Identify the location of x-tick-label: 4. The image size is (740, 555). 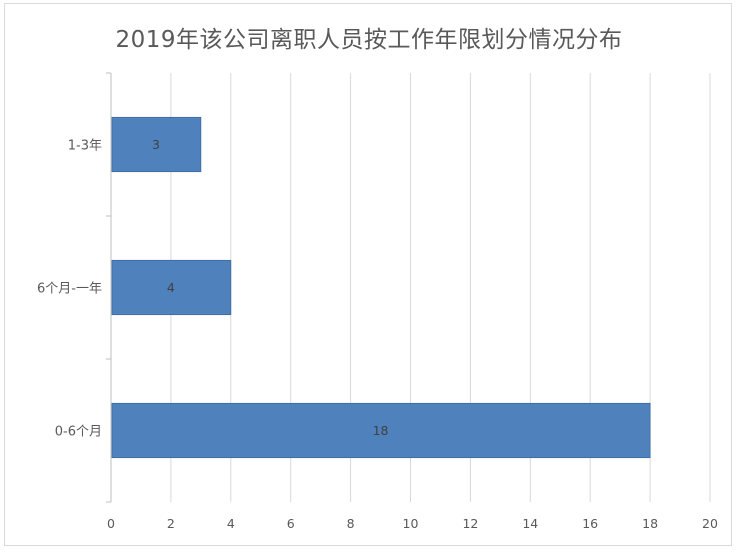
(231, 523).